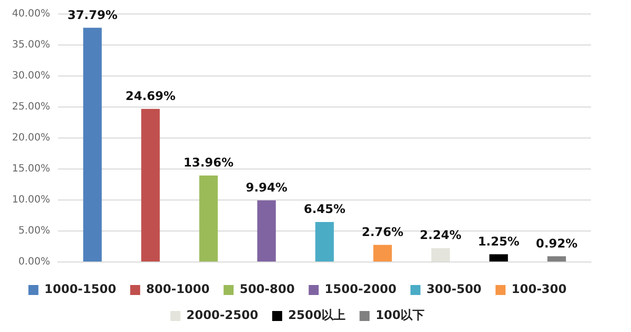  Describe the element at coordinates (31, 169) in the screenshot. I see `y-tick-label: 15.00%` at that location.